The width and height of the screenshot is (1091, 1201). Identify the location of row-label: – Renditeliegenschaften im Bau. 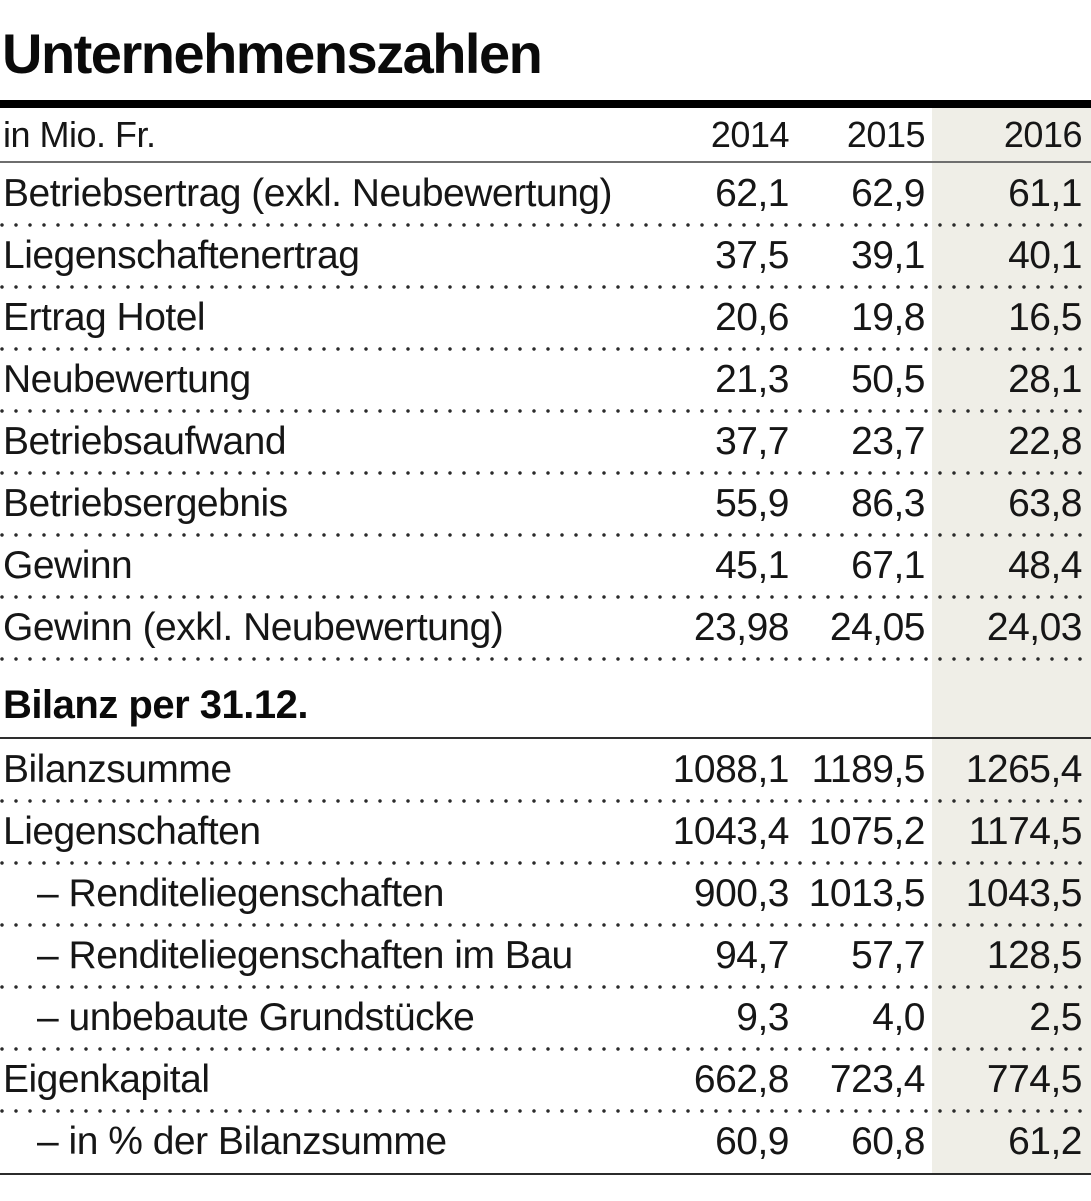
(305, 955).